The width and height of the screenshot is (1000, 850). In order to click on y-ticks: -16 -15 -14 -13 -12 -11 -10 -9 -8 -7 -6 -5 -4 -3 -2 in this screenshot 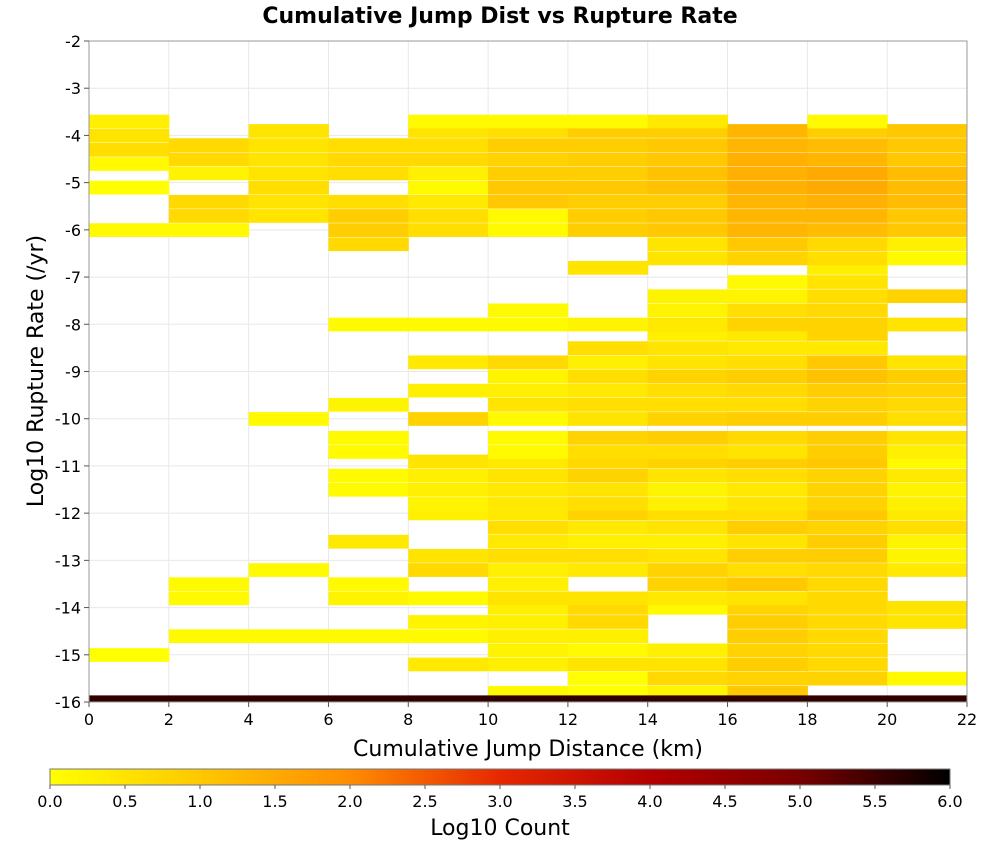, I will do `click(72, 372)`.